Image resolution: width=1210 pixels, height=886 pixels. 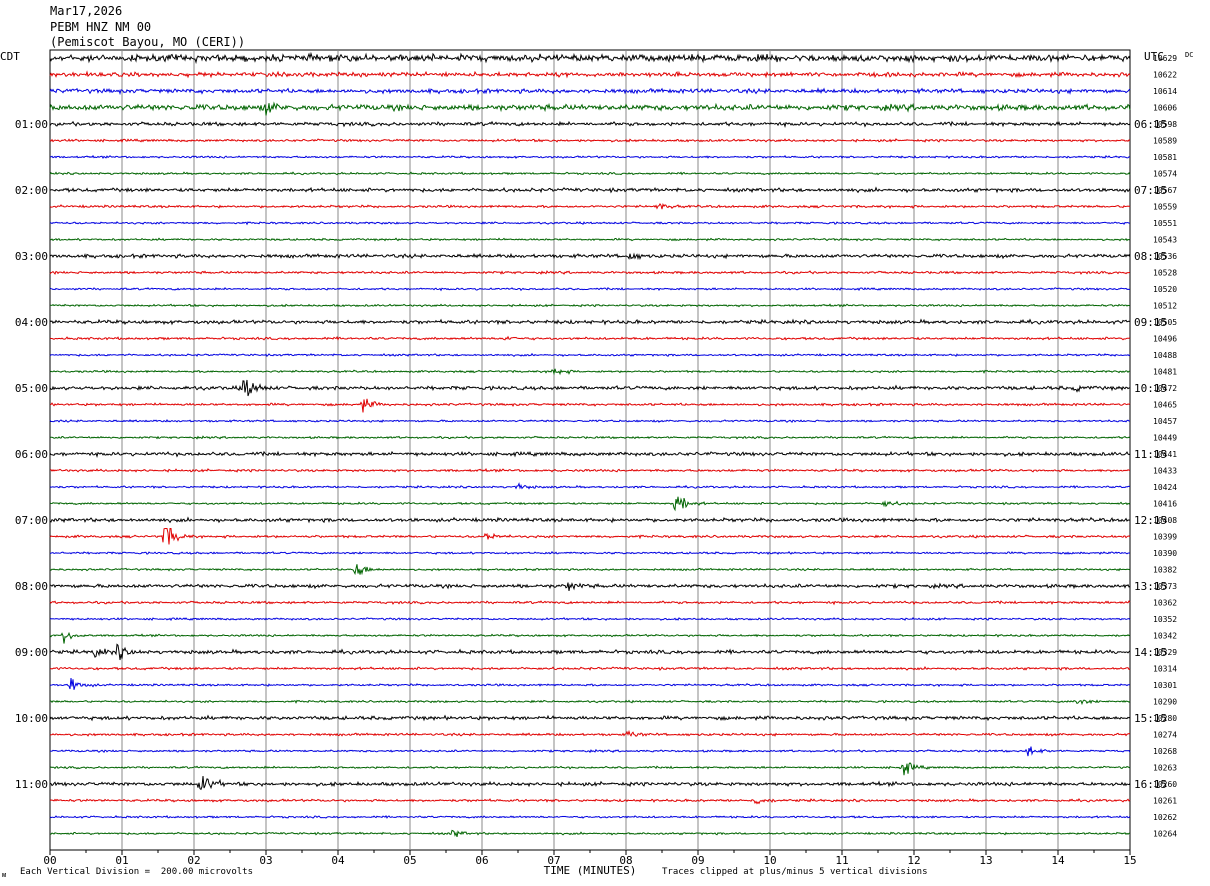 I want to click on x-tick-label: 00, so click(x=49, y=860).